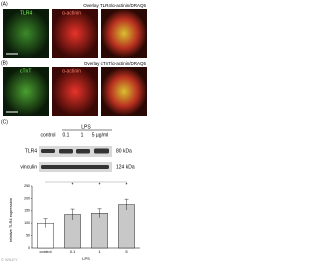 Image resolution: width=320 pixels, height=264 pixels. What do you see at coordinates (82, 135) in the screenshot?
I see `lane-label: 1` at bounding box center [82, 135].